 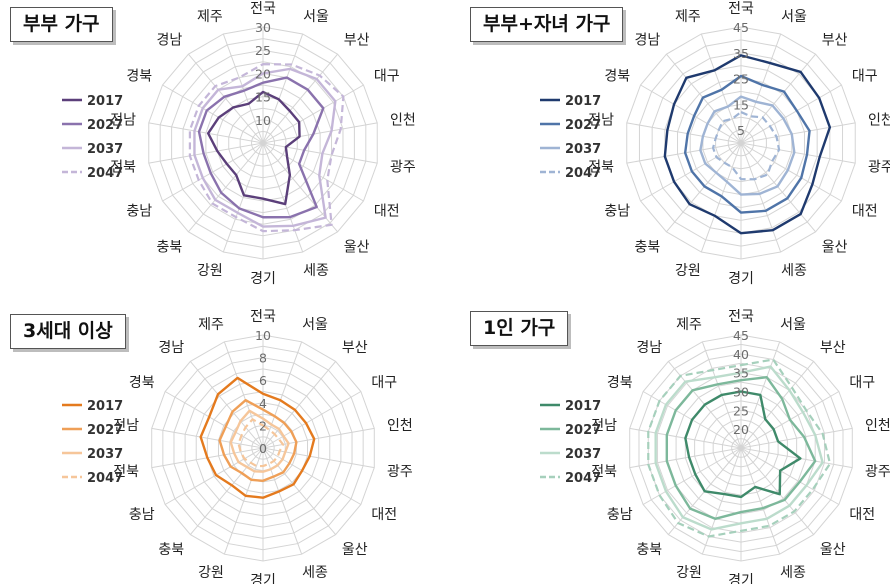 I want to click on radial-tick-label: 25, so click(x=263, y=50).